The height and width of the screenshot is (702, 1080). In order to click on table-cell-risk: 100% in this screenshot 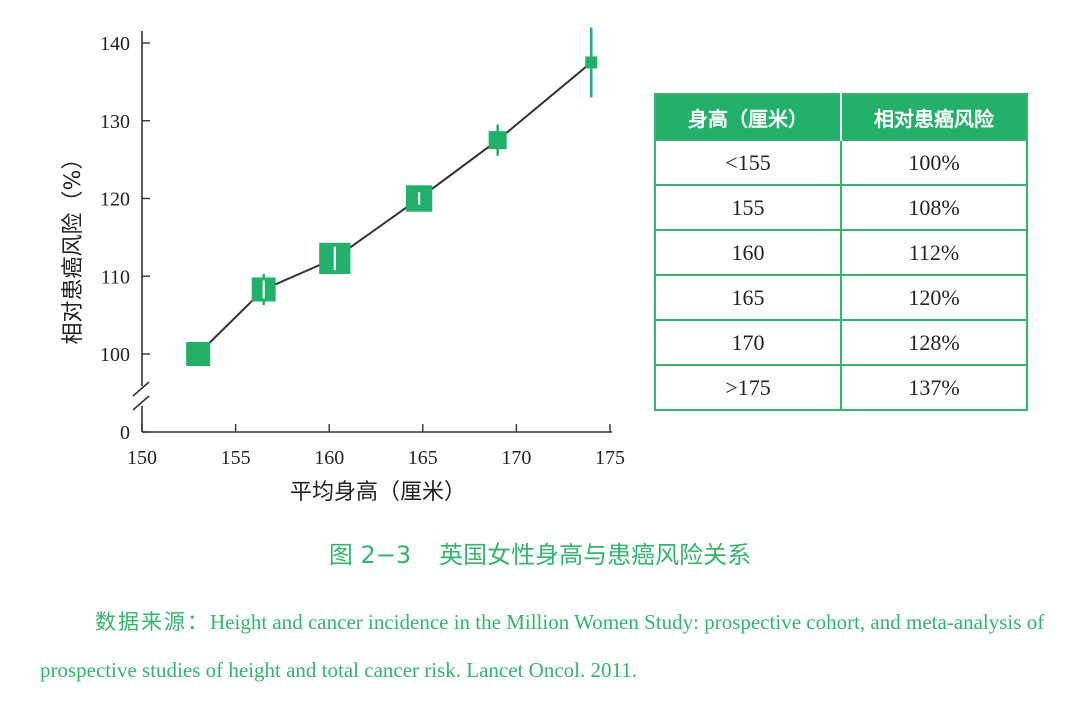, I will do `click(934, 162)`.